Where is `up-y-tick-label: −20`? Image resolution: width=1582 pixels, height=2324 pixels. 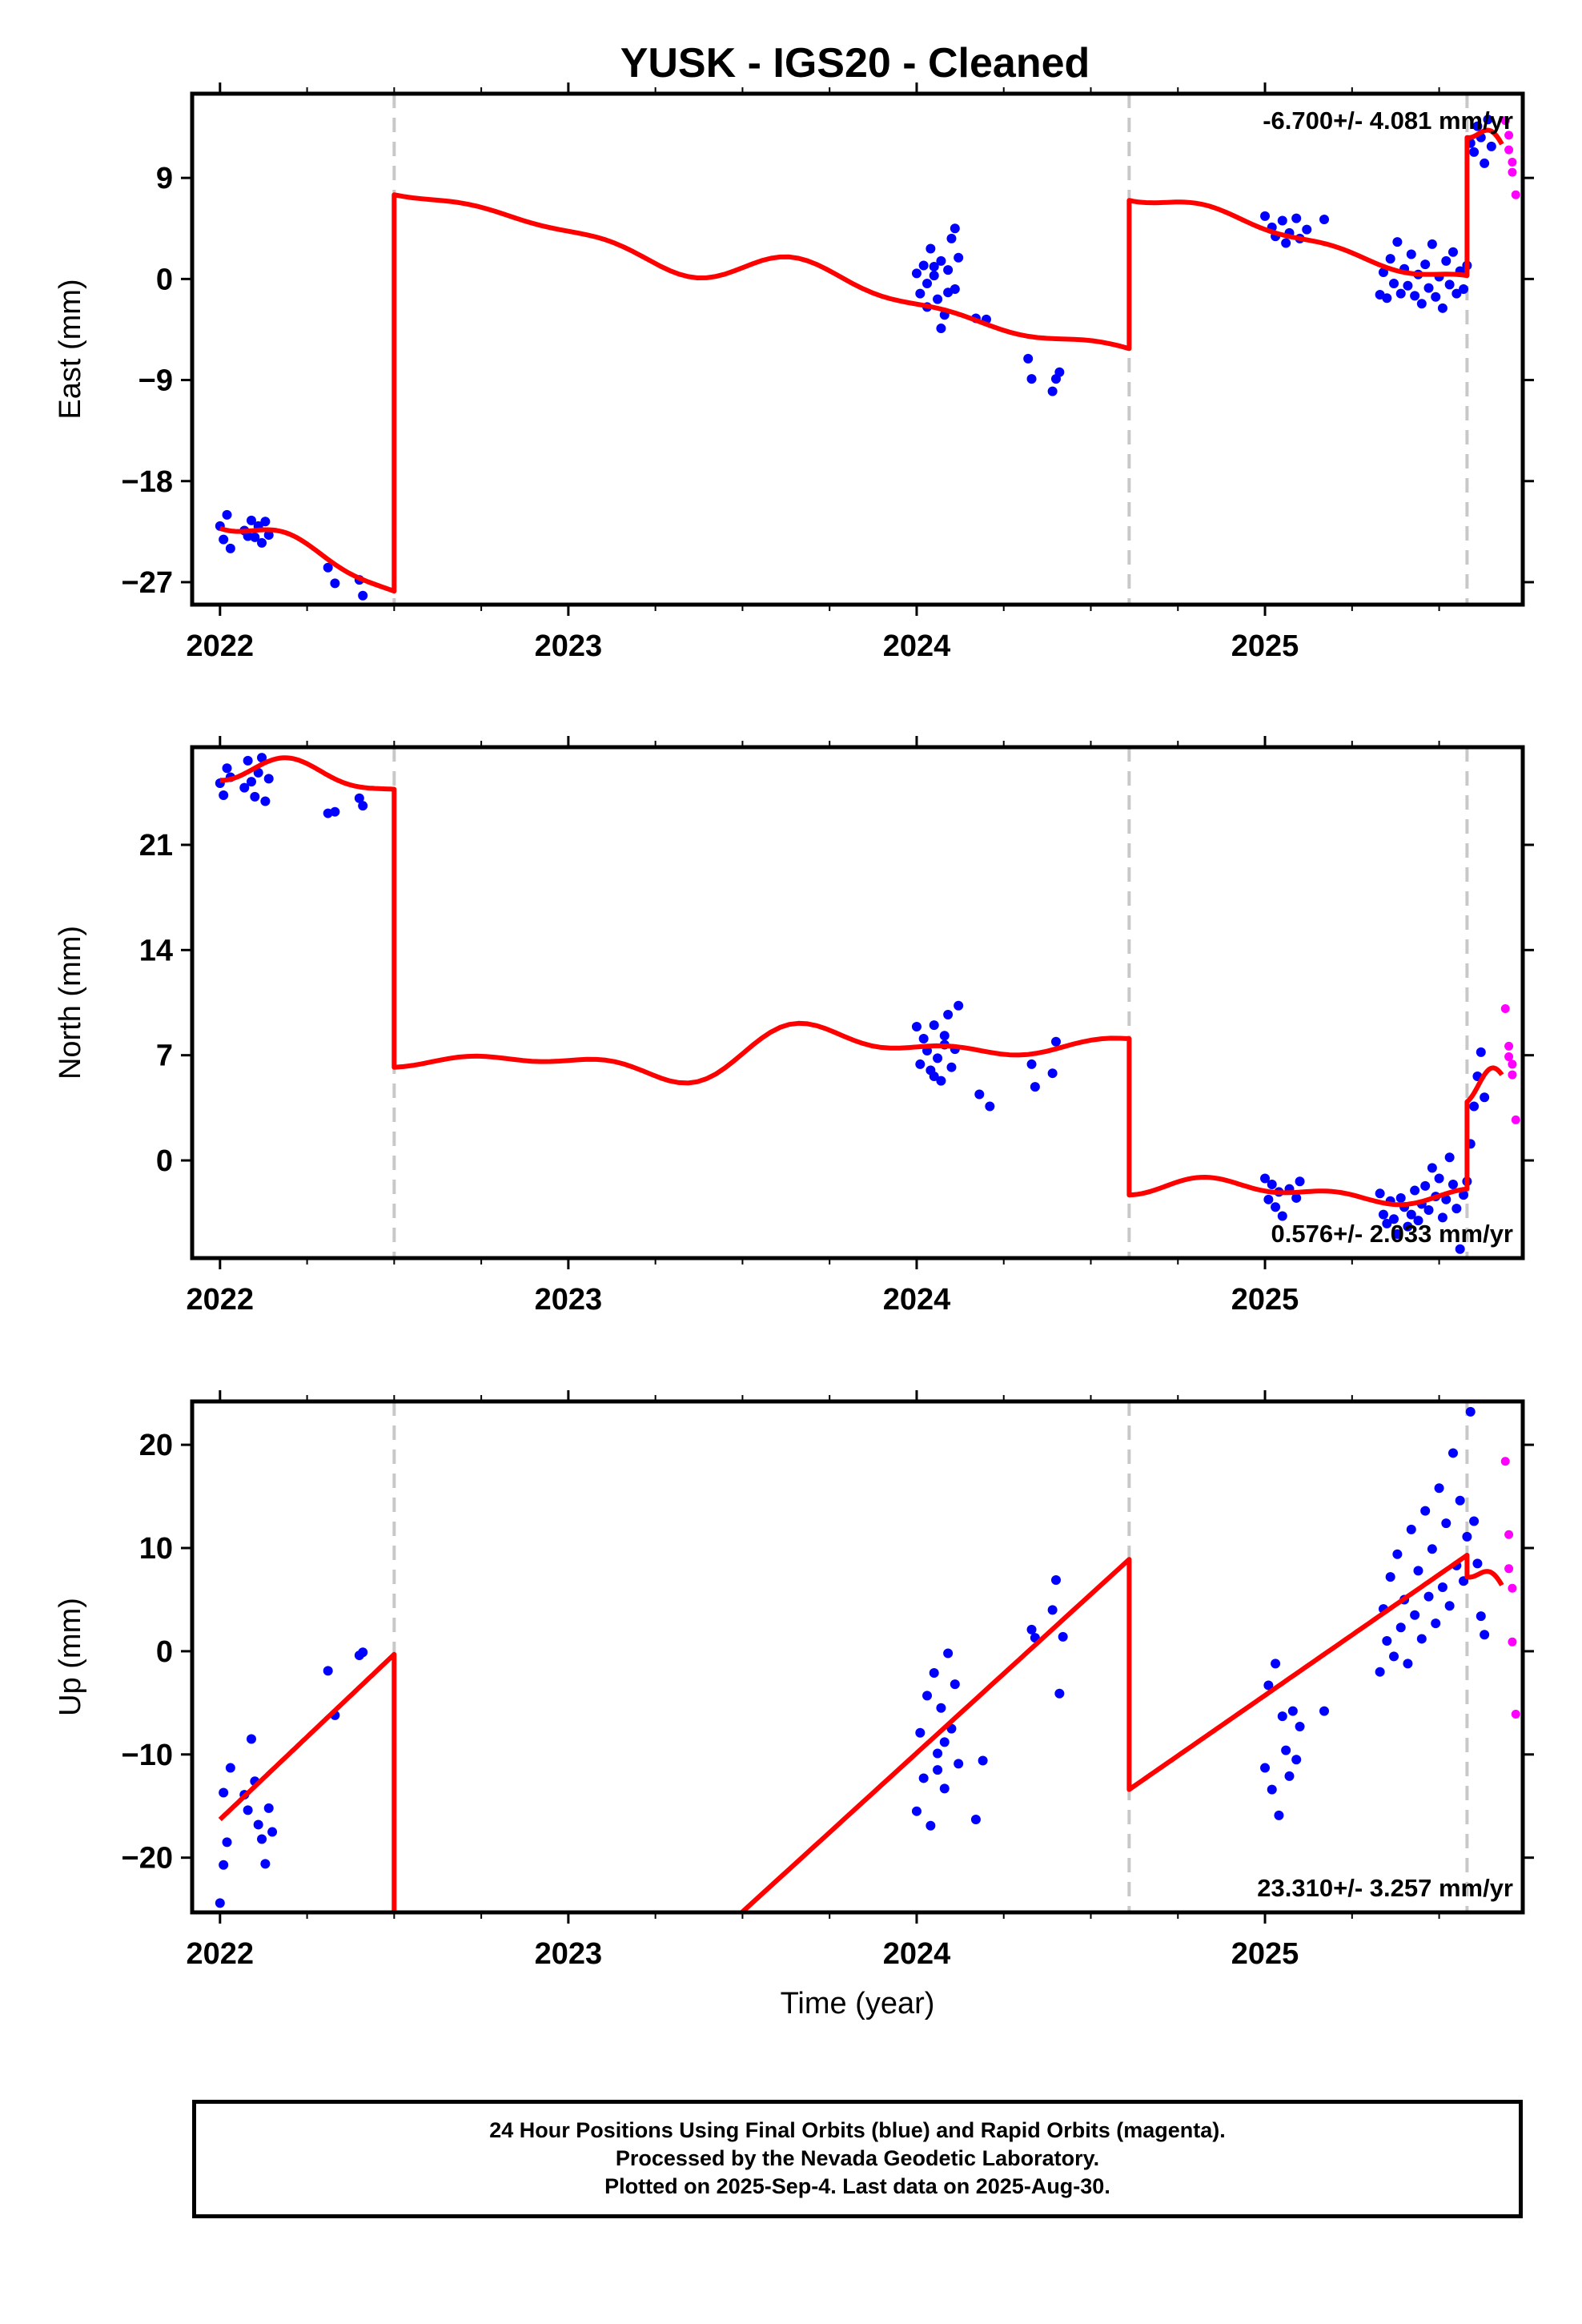 up-y-tick-label: −20 is located at coordinates (147, 1859).